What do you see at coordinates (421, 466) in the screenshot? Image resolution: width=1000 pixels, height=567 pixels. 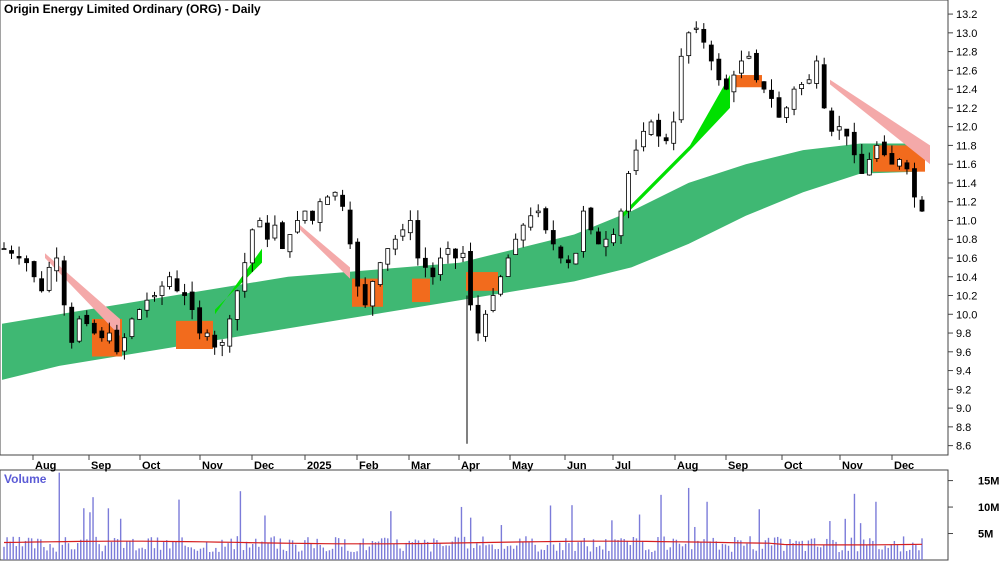 I see `x-tick-label: Mar` at bounding box center [421, 466].